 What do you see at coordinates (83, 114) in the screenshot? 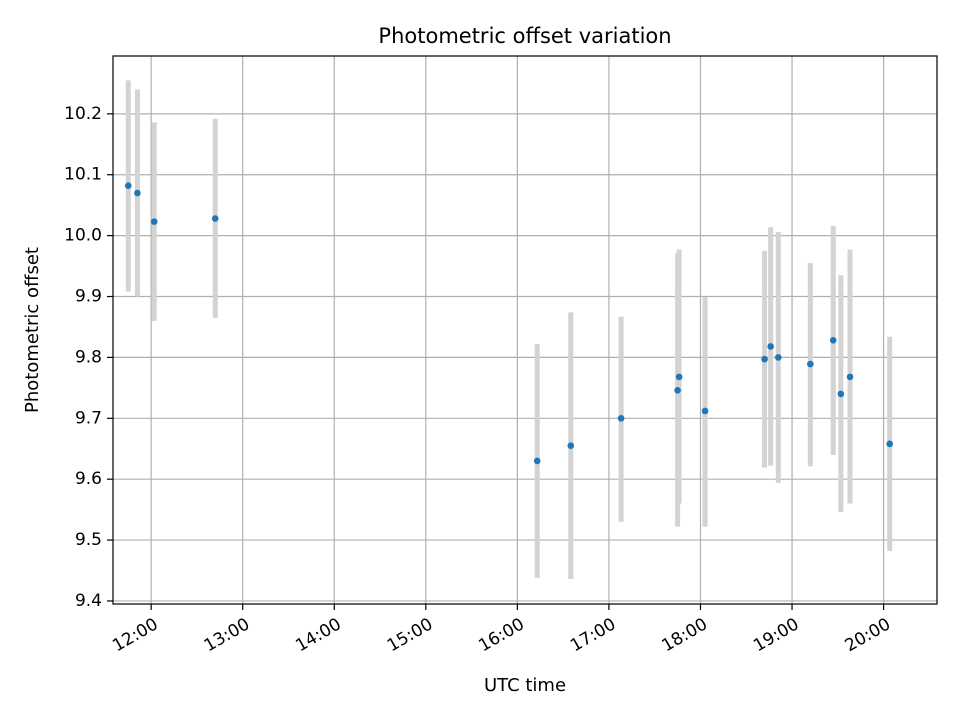
I see `y-tick-label: 10.2` at bounding box center [83, 114].